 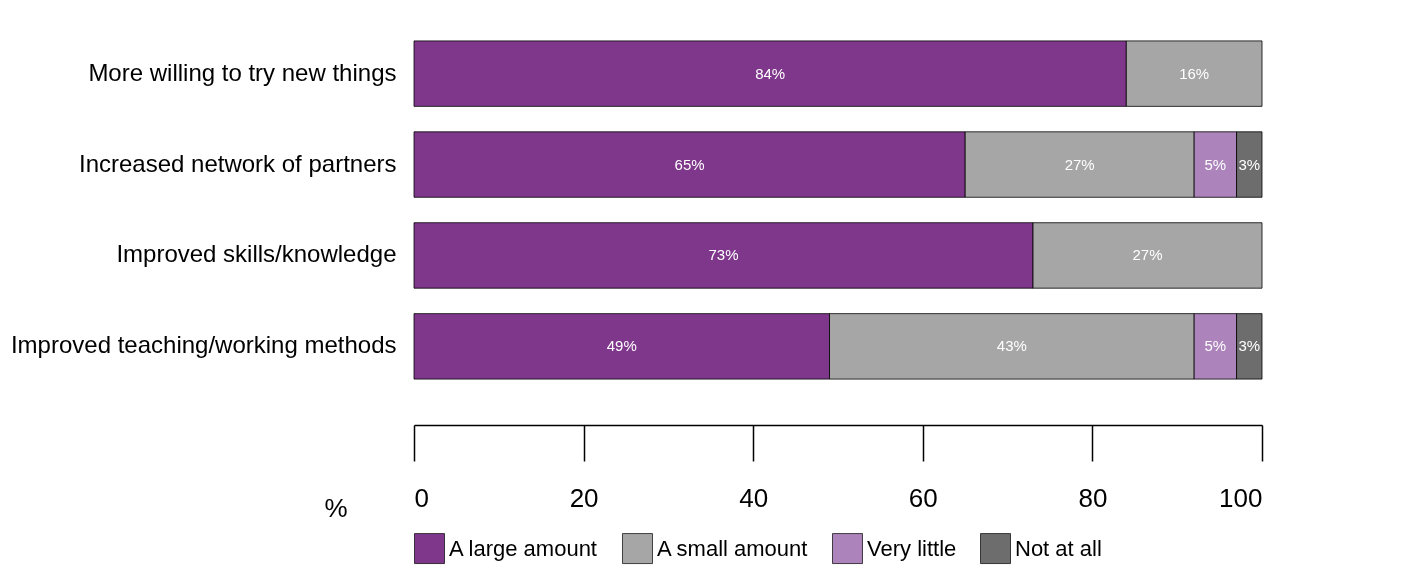 I want to click on x-tick-label: 40, so click(x=754, y=497).